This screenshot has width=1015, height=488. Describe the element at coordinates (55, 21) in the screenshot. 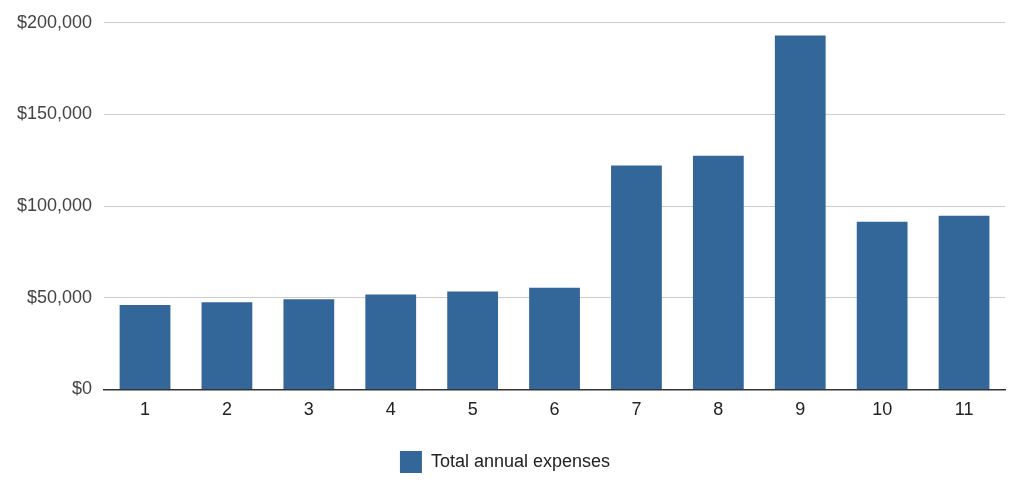

I see `y-tick-label: $200,000` at that location.